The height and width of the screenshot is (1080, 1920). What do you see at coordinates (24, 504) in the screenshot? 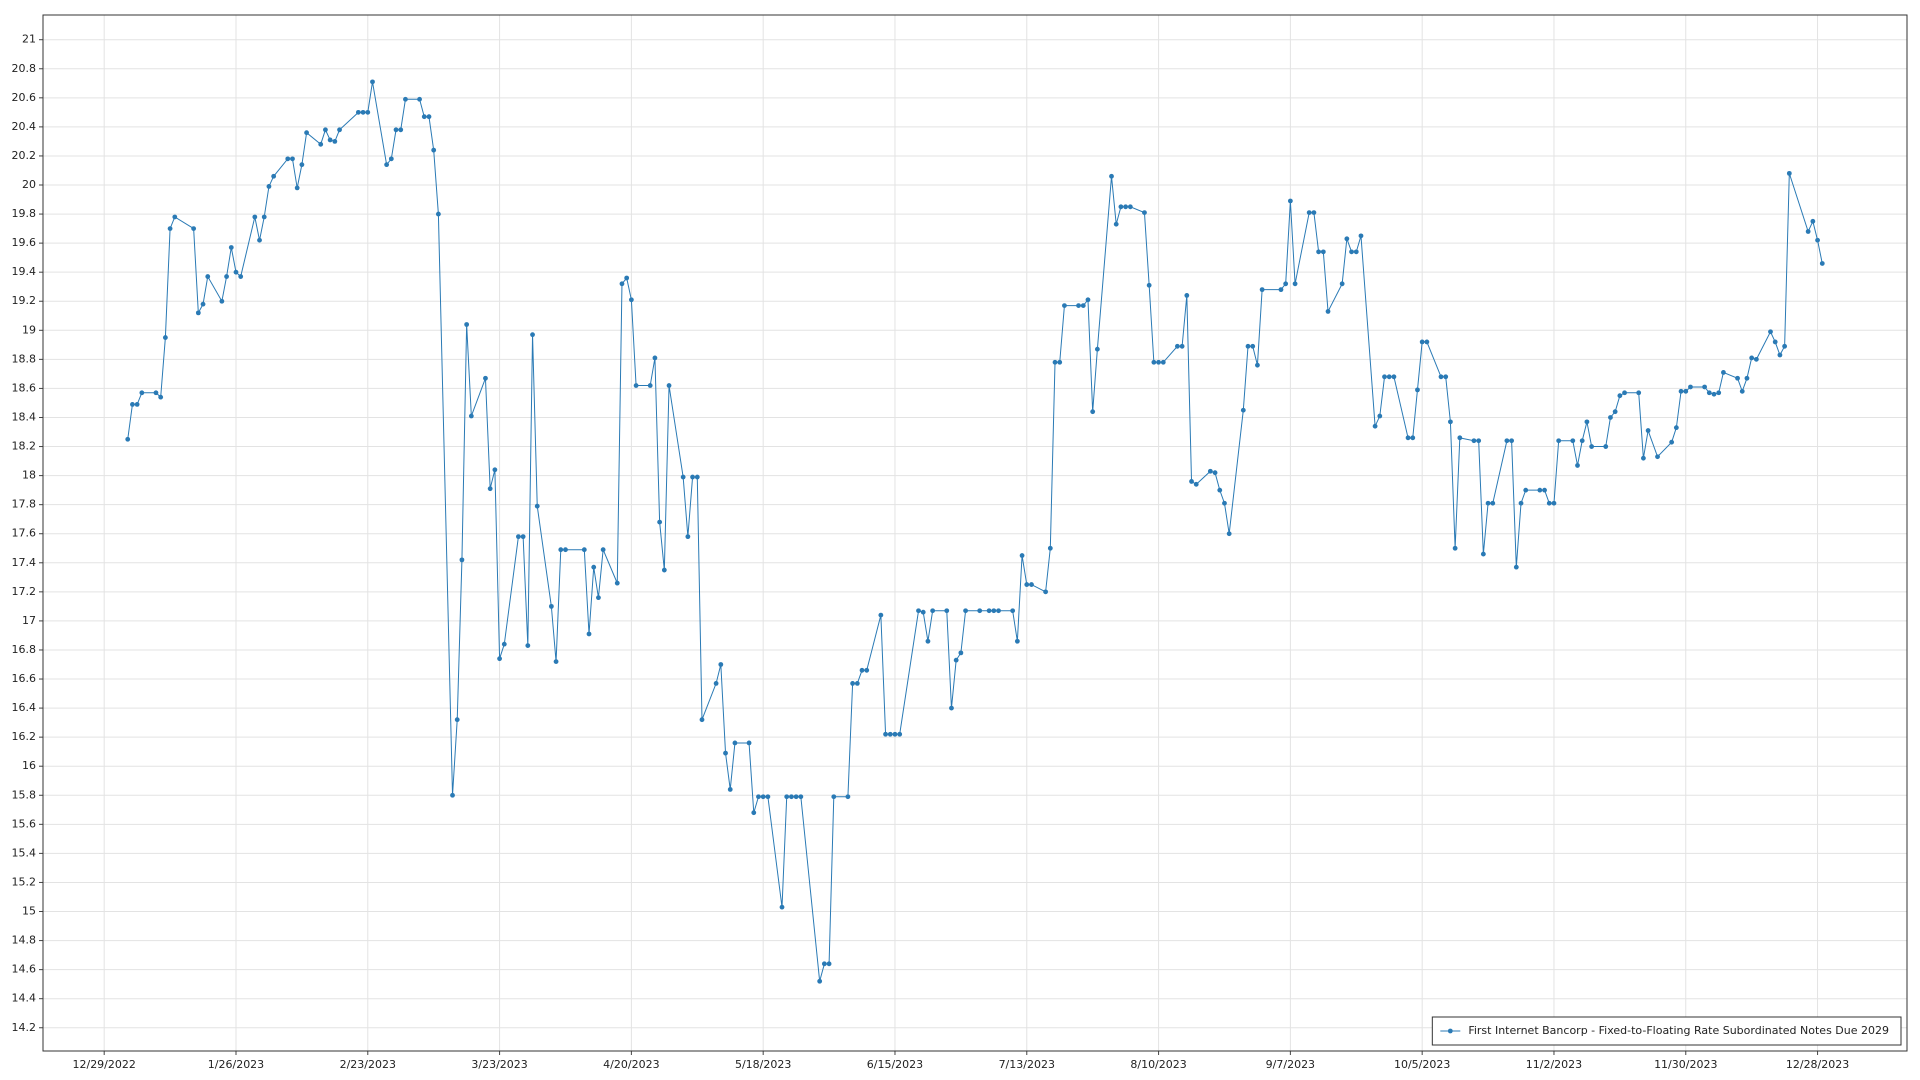
I see `y-tick-label: 17.8` at bounding box center [24, 504].